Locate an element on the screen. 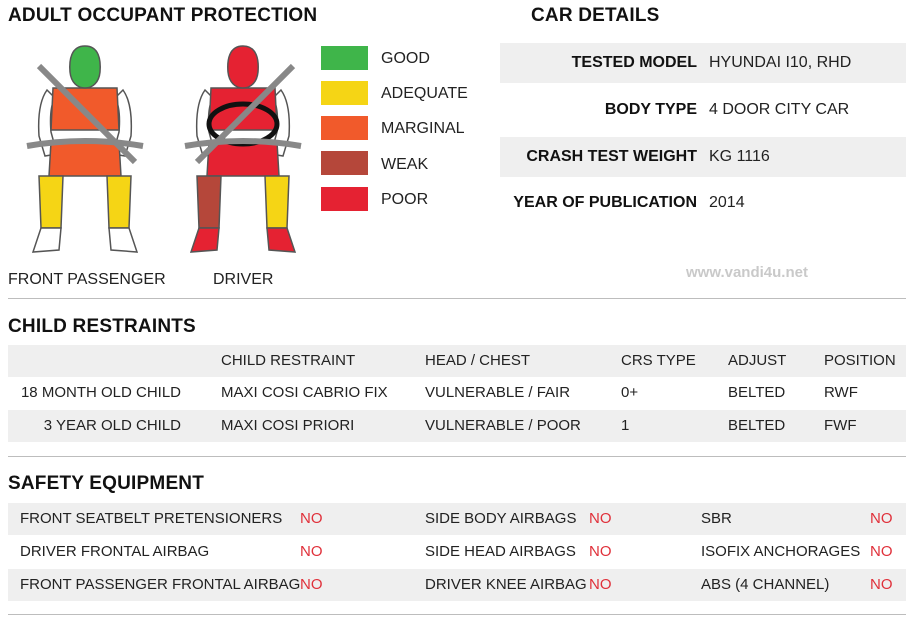  child-age: 18 MONTH OLD CHILD is located at coordinates (100, 392).